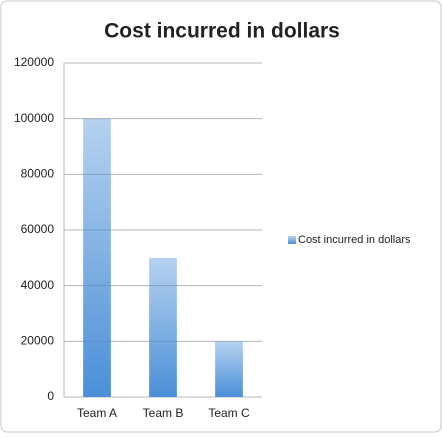 The width and height of the screenshot is (442, 438). Describe the element at coordinates (97, 413) in the screenshot. I see `x-tick-label: Team A` at that location.